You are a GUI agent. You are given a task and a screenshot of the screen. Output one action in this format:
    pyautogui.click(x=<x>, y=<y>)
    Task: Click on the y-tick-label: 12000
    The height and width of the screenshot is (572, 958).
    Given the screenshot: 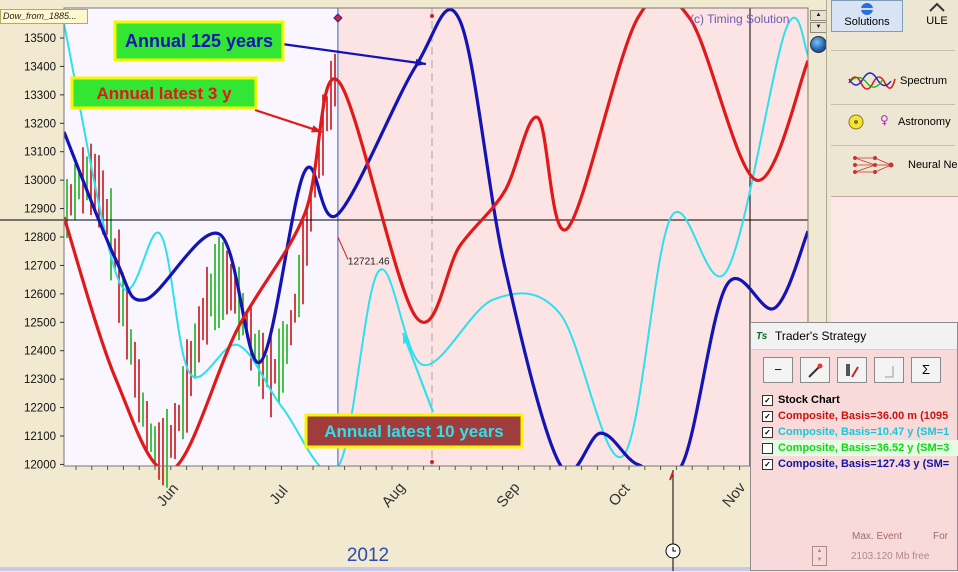 What is the action you would take?
    pyautogui.click(x=40, y=465)
    